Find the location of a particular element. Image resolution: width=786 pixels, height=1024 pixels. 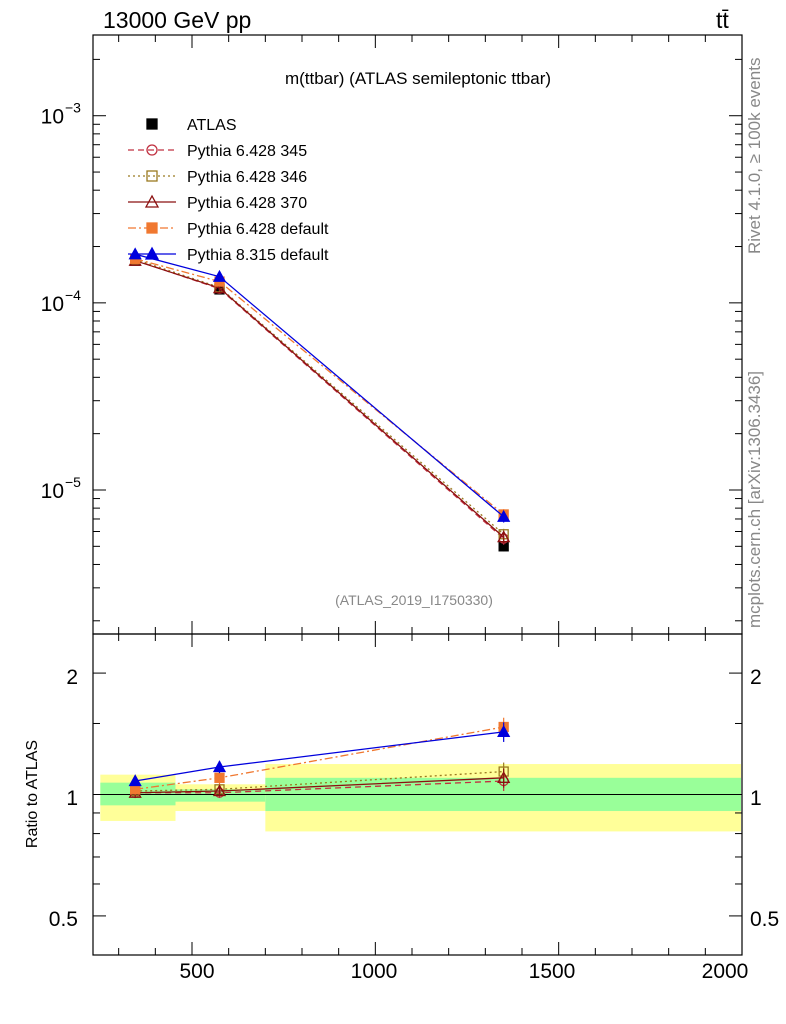

mcplots-credit-label: mcplots.cern.ch [arXiv:1306.3436] is located at coordinates (754, 499).